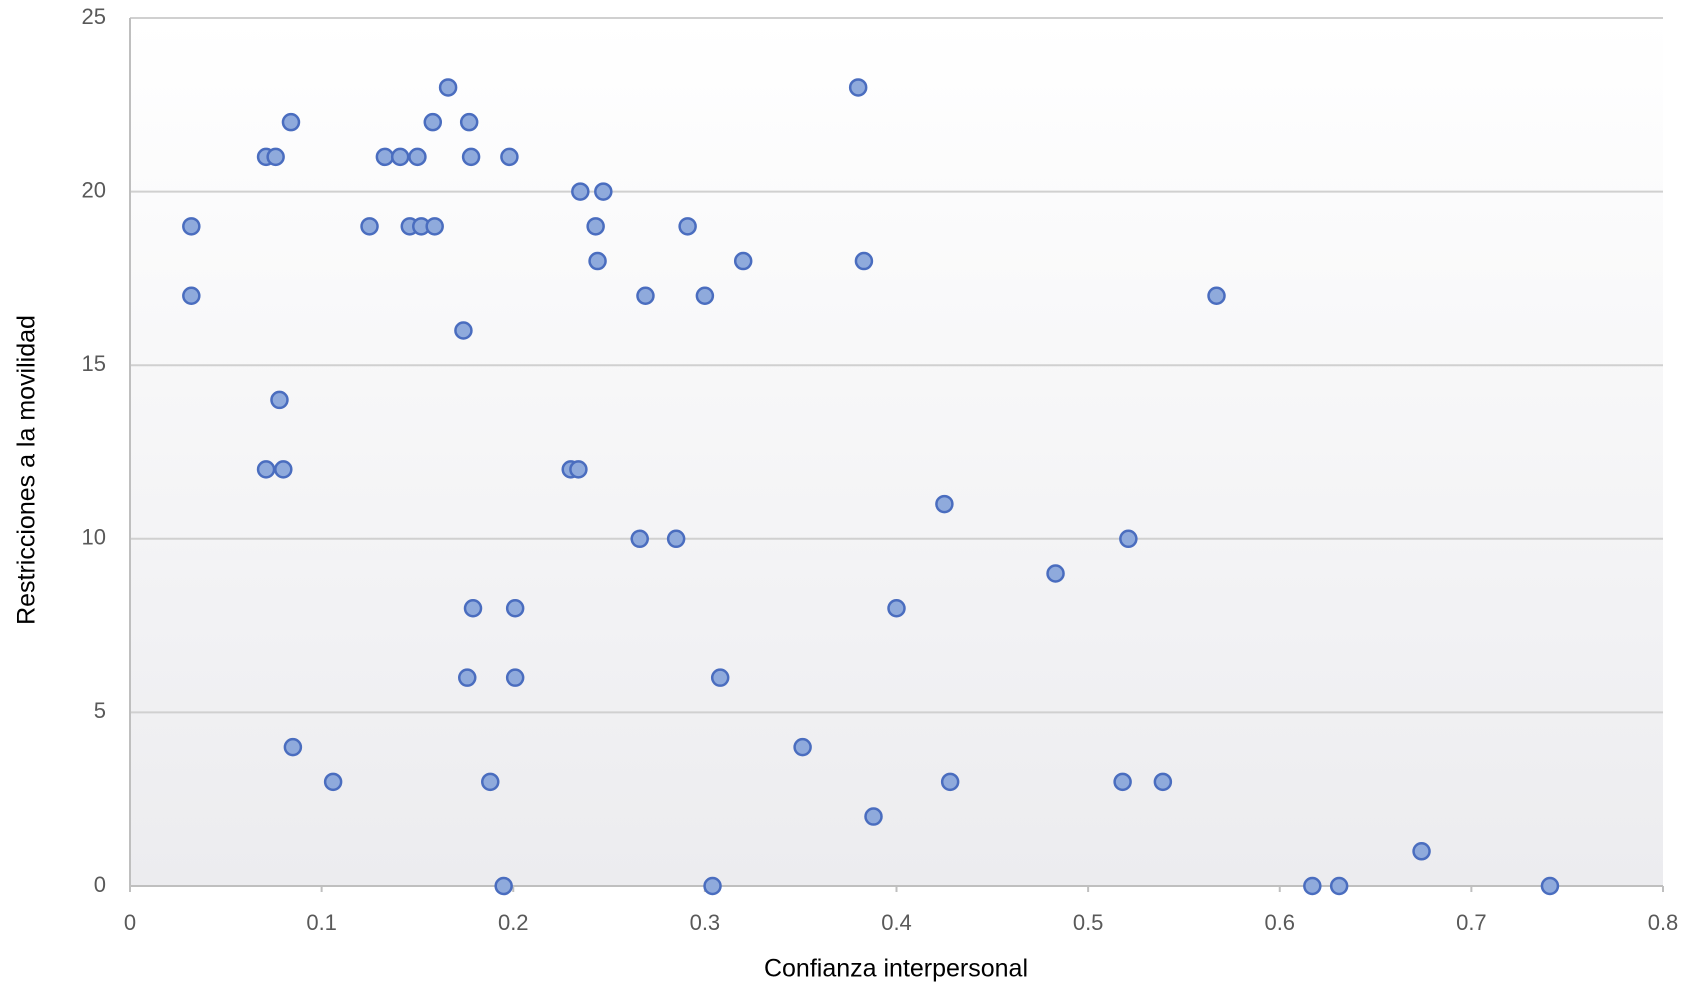  What do you see at coordinates (321, 922) in the screenshot?
I see `x-tick-label: 0.1` at bounding box center [321, 922].